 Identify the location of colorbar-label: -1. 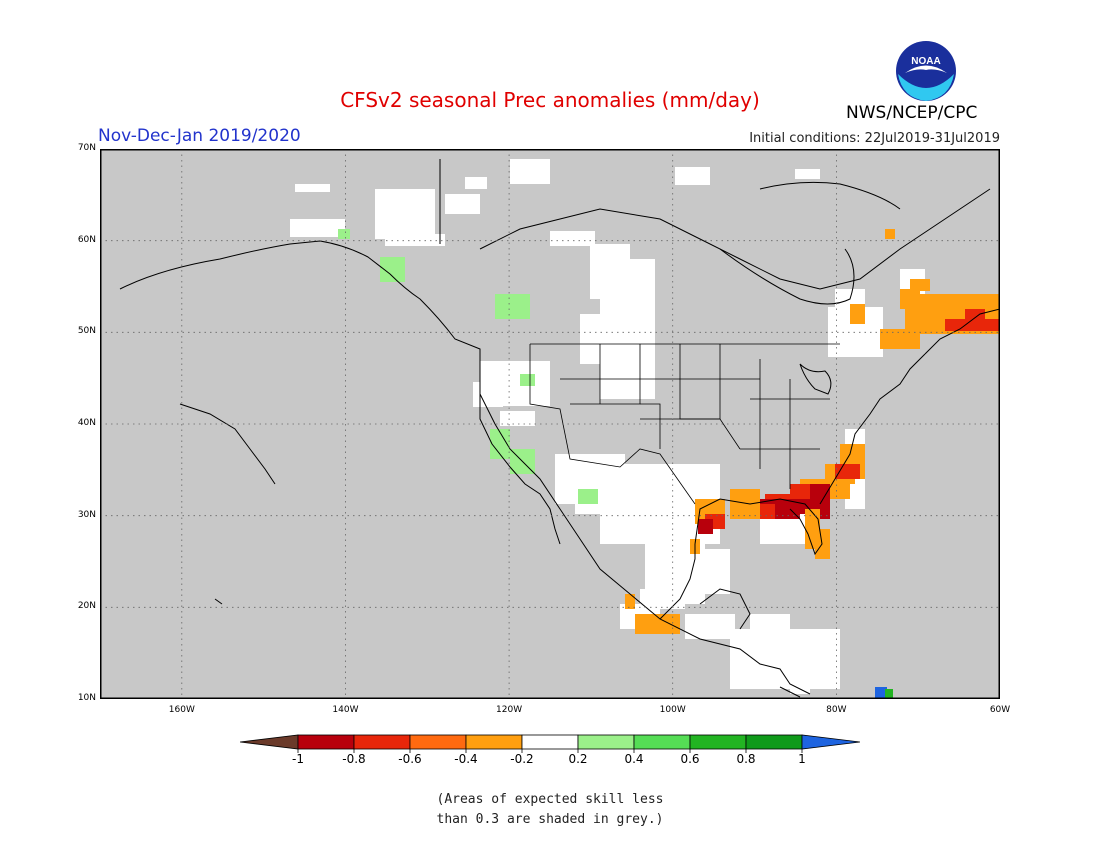
(298, 759).